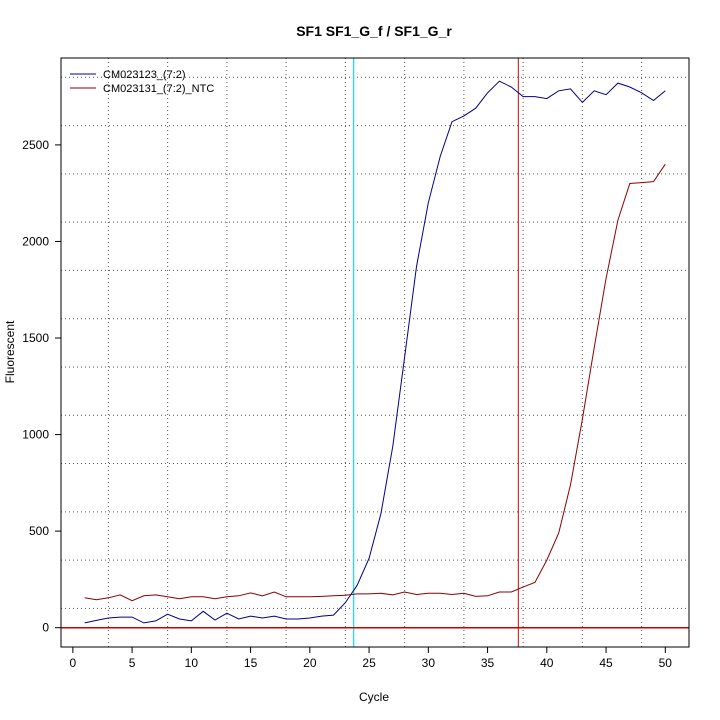 Image resolution: width=720 pixels, height=720 pixels. What do you see at coordinates (10, 351) in the screenshot?
I see `y-axis-label: Fluorescent` at bounding box center [10, 351].